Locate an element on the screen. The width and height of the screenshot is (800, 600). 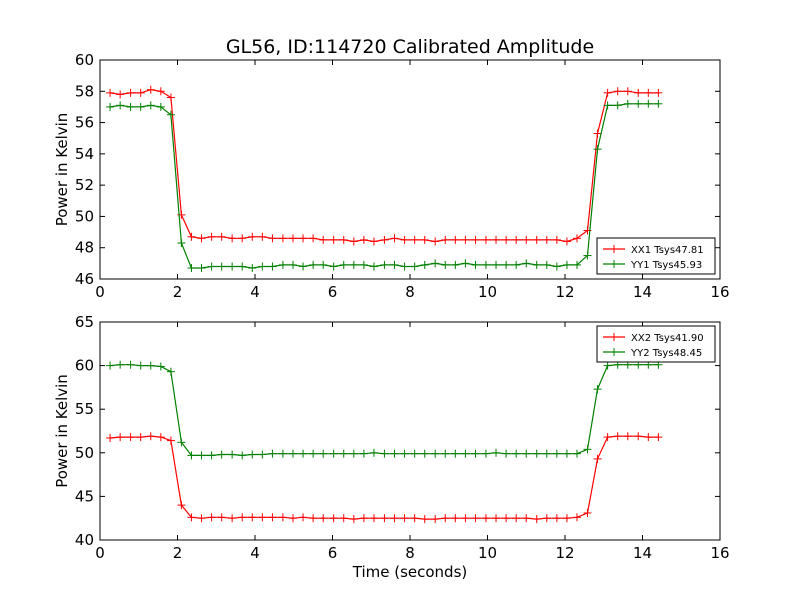
y-tick-label: 50 is located at coordinates (84, 216).